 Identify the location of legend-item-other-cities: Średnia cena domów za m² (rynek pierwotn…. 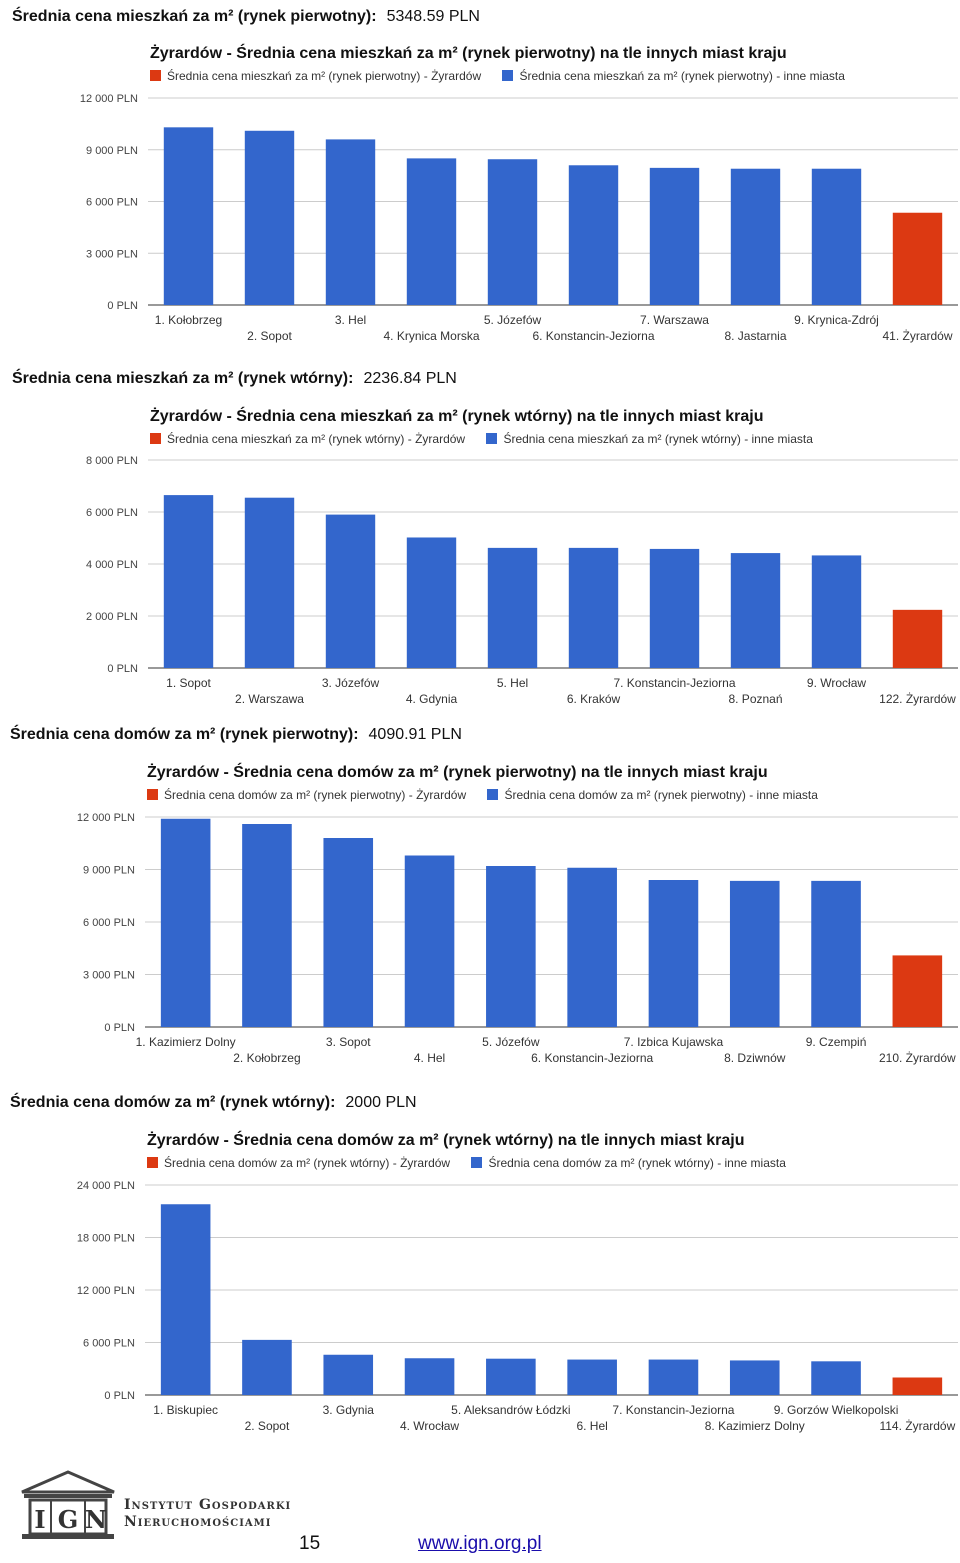
(652, 795).